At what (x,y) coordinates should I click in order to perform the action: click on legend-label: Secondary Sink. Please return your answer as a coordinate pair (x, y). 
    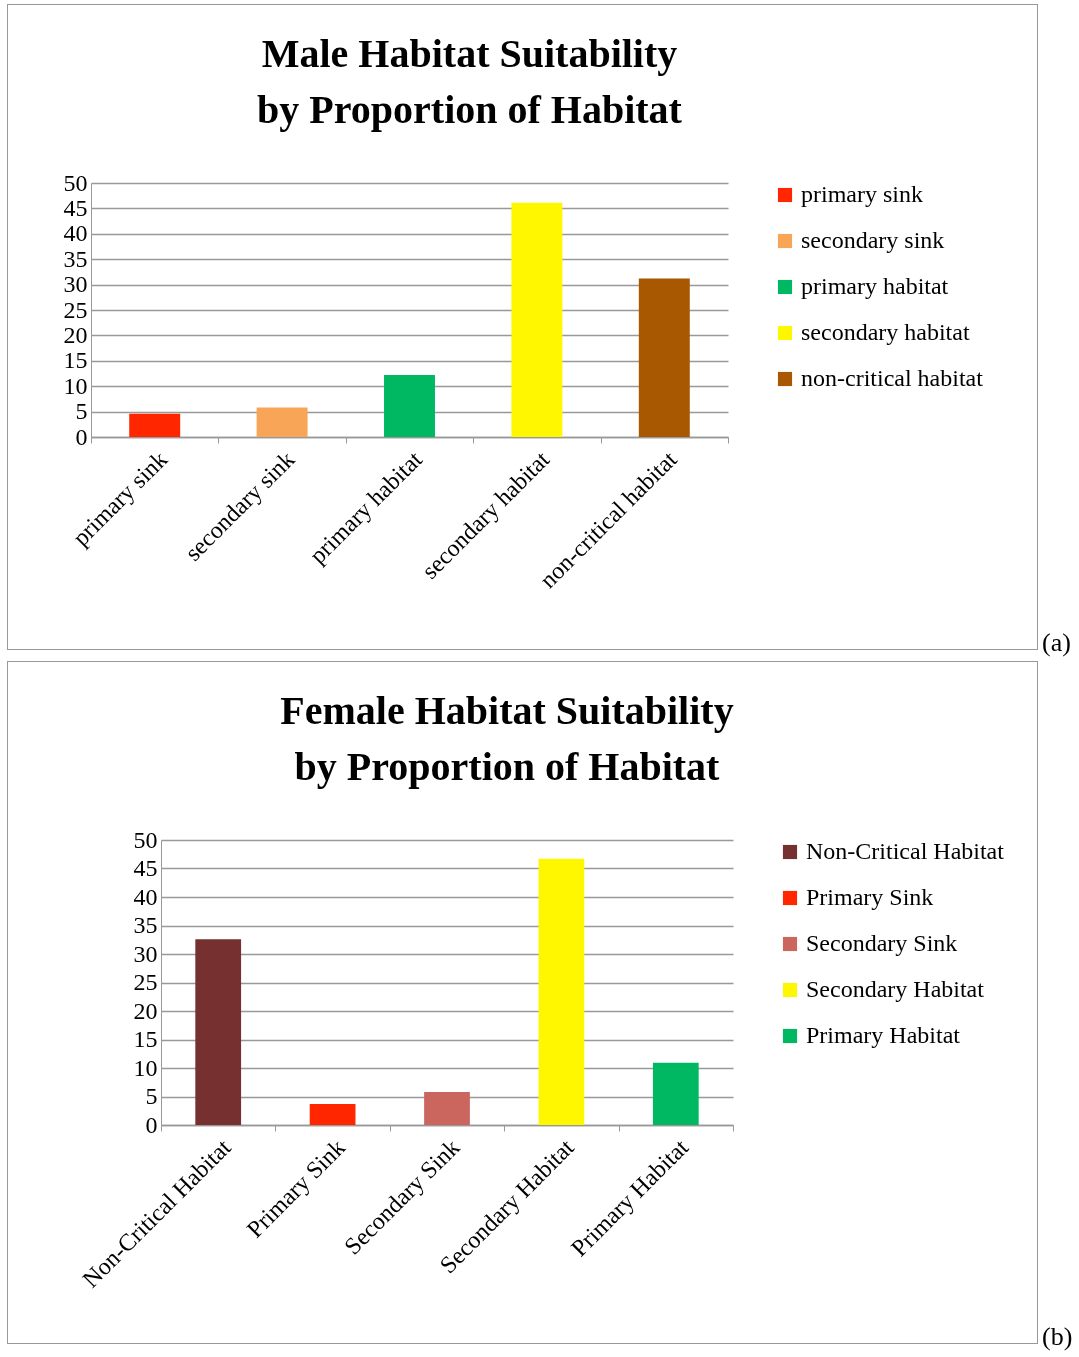
    Looking at the image, I should click on (882, 943).